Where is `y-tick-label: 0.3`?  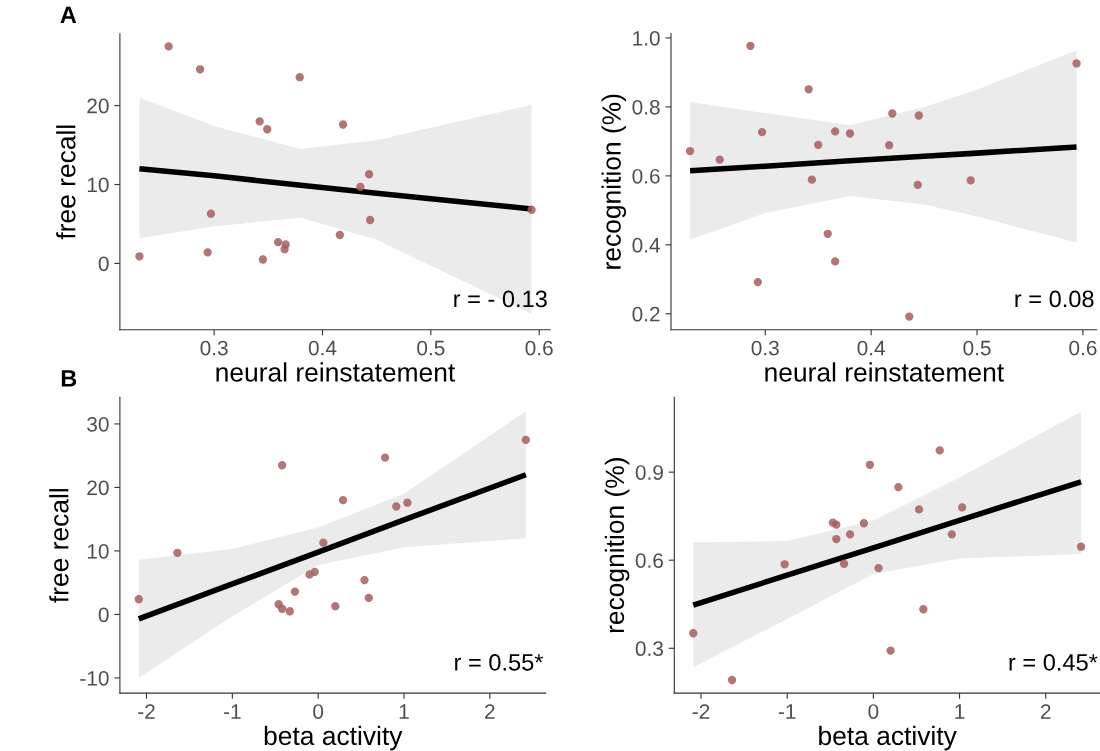 y-tick-label: 0.3 is located at coordinates (649, 649).